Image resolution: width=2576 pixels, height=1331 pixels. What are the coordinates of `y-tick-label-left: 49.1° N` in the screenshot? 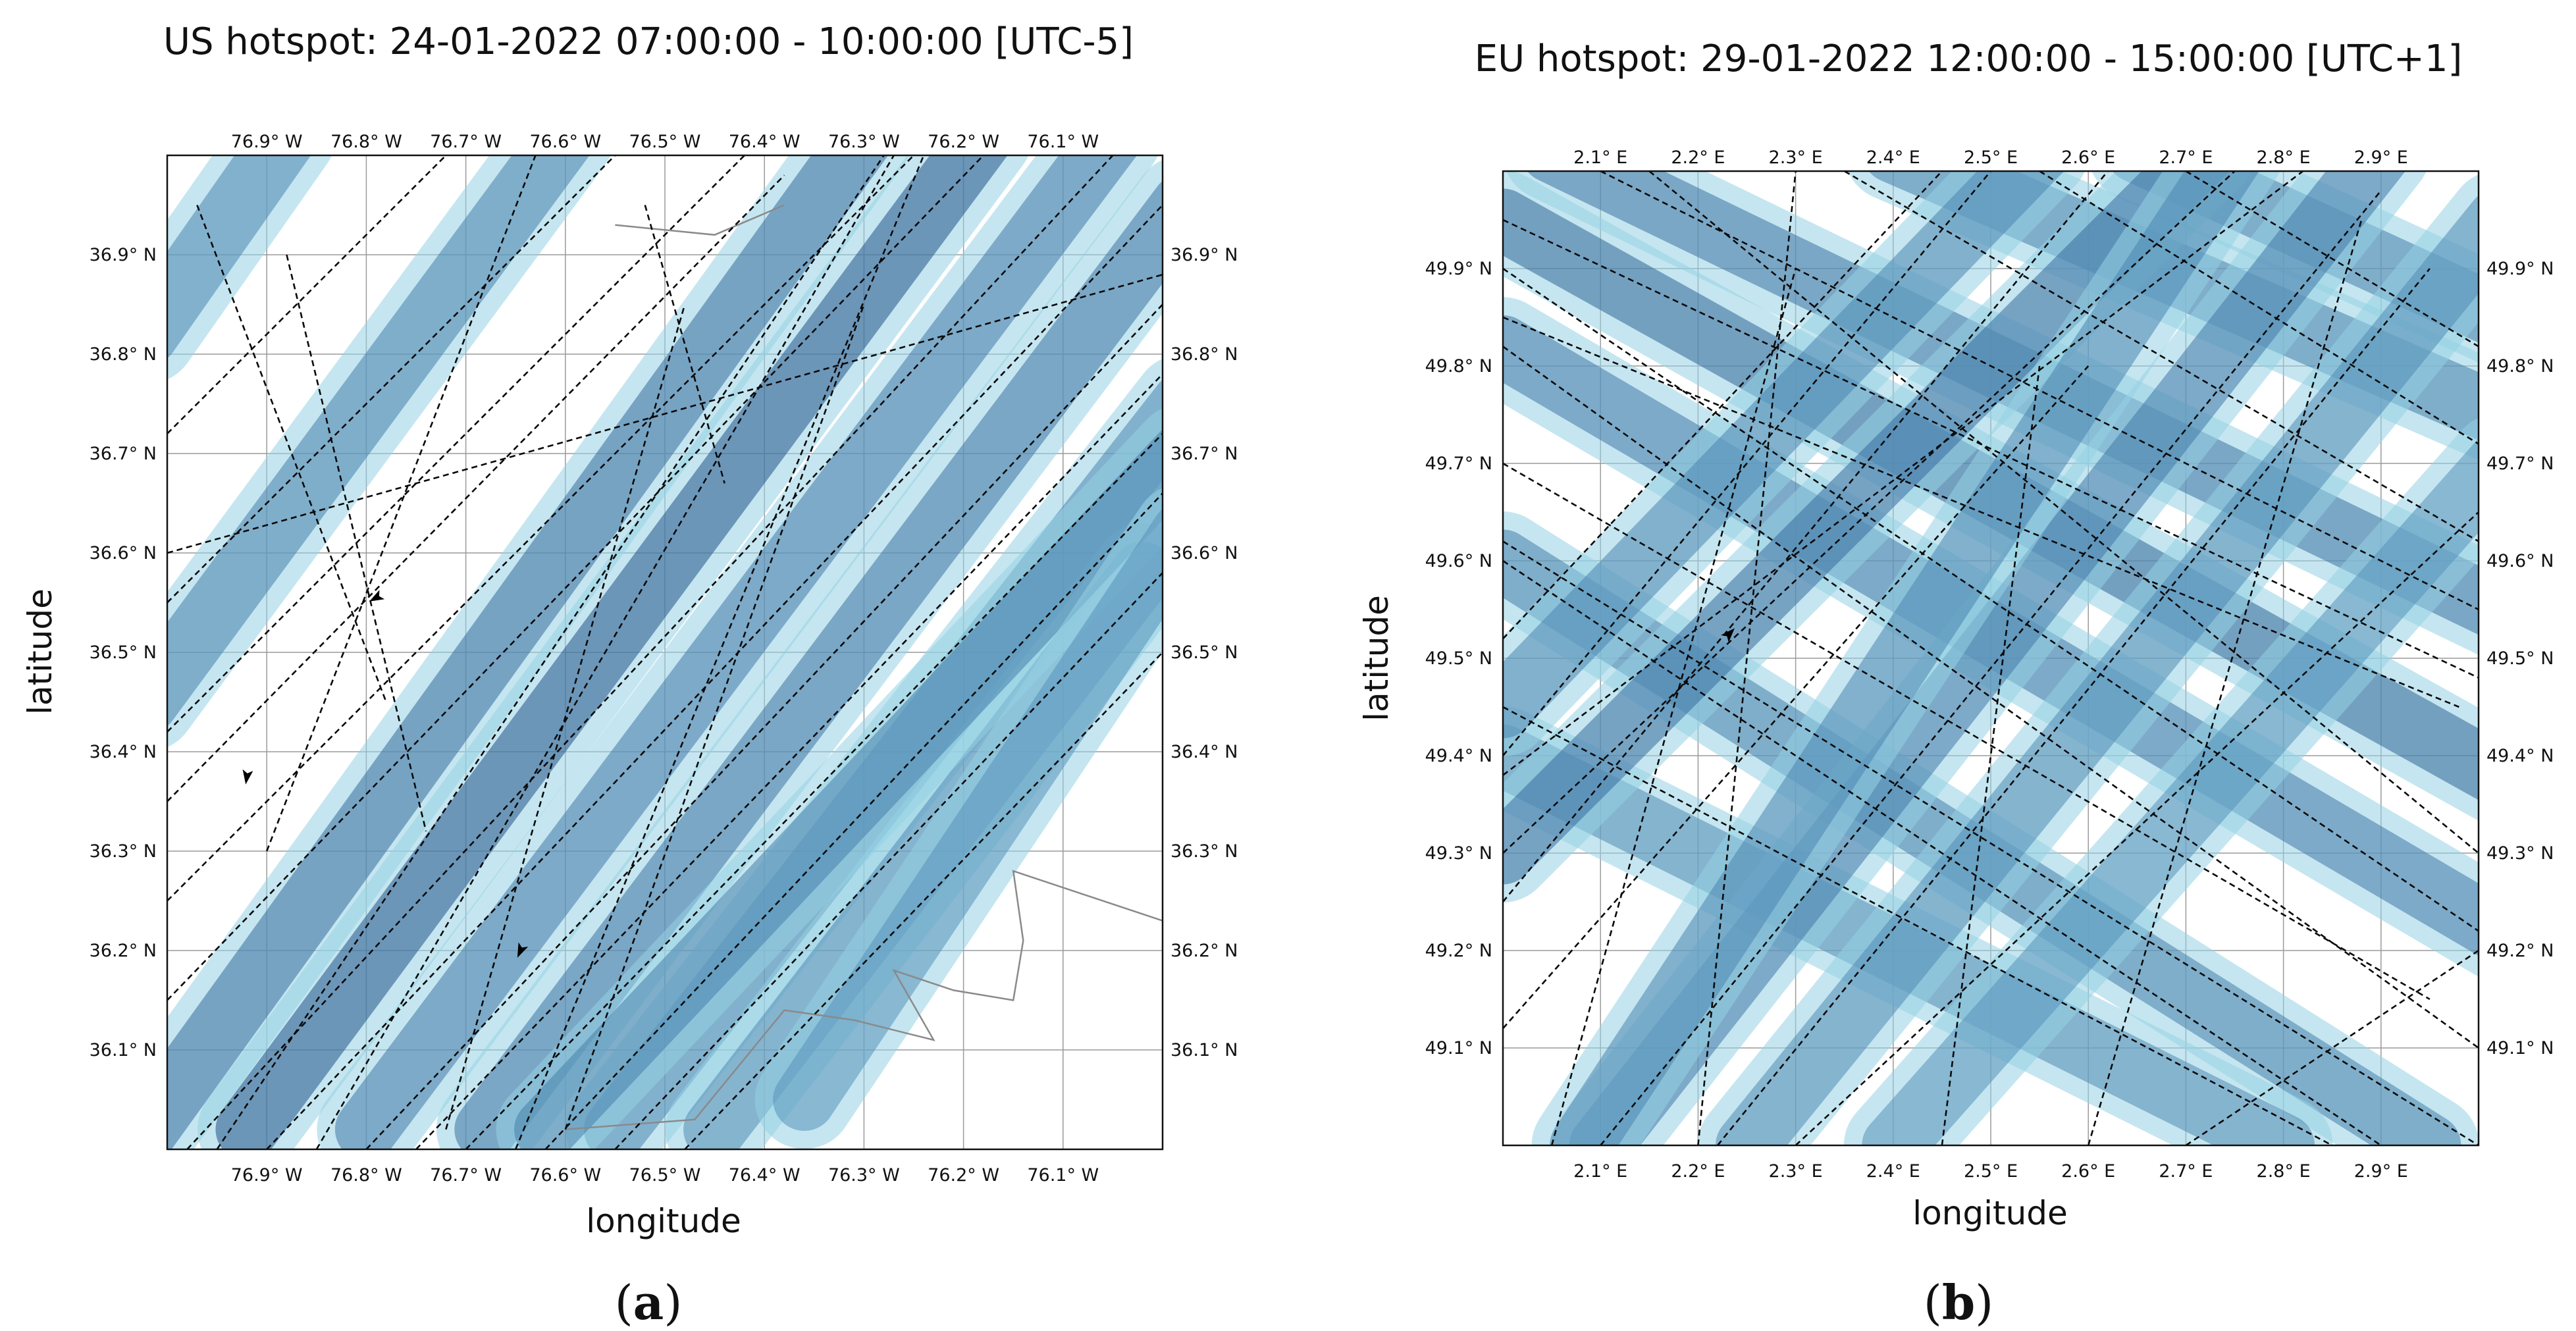 It's located at (1458, 1048).